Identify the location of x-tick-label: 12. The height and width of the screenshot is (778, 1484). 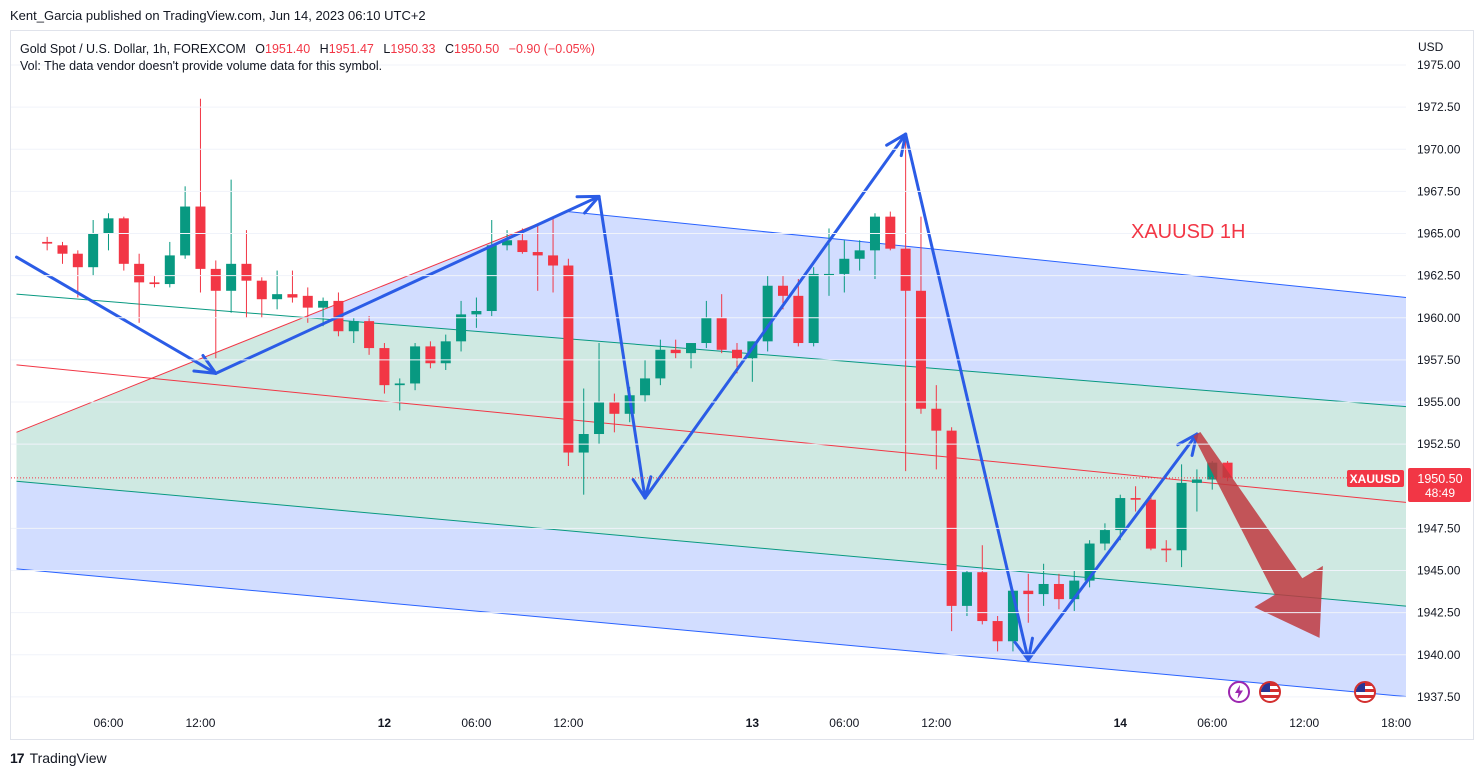
(385, 723).